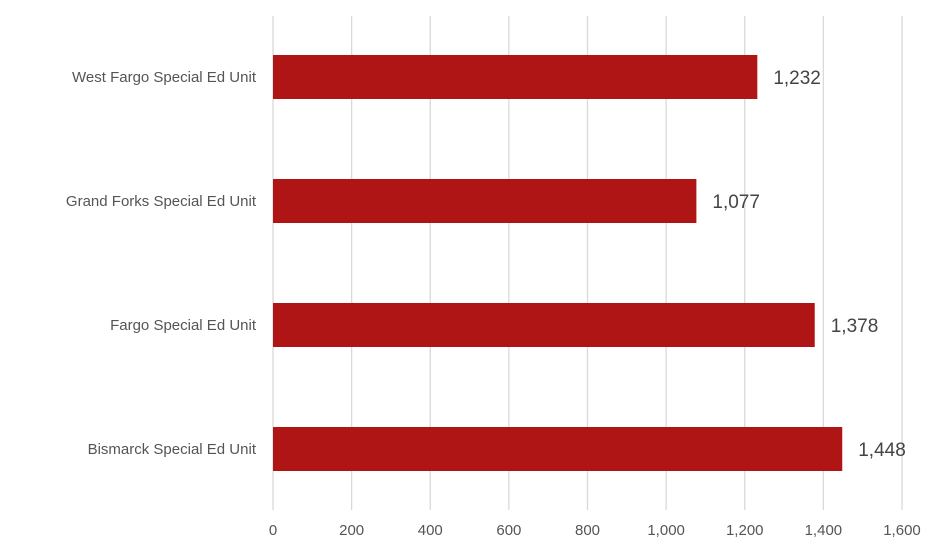 The image size is (925, 542). What do you see at coordinates (351, 530) in the screenshot?
I see `x-tick-label: 200` at bounding box center [351, 530].